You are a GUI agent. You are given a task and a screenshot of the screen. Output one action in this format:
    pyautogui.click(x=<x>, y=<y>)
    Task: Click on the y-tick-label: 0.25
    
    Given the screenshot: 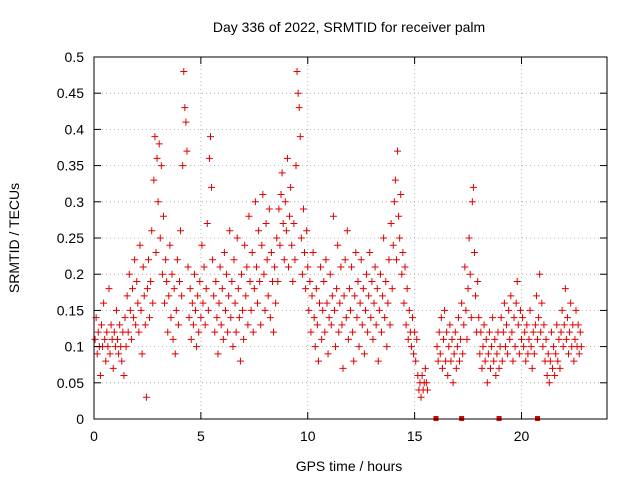 What is the action you would take?
    pyautogui.click(x=70, y=238)
    